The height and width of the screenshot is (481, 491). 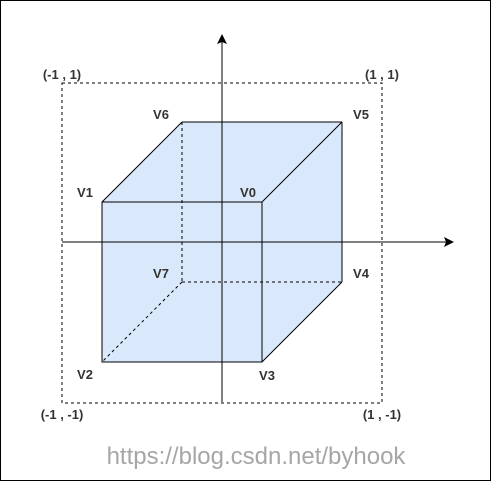 What do you see at coordinates (248, 192) in the screenshot?
I see `vertex-label-v0: V0` at bounding box center [248, 192].